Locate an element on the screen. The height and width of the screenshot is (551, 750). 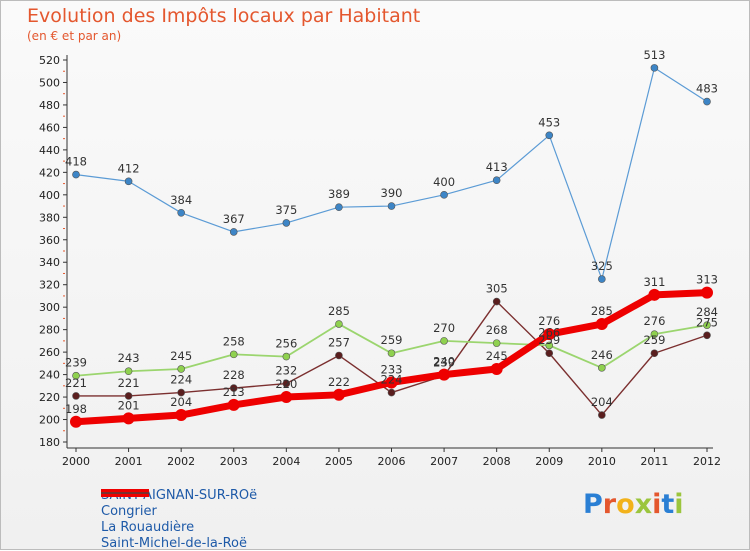
y-tick-label: 380 is located at coordinates (49, 217).